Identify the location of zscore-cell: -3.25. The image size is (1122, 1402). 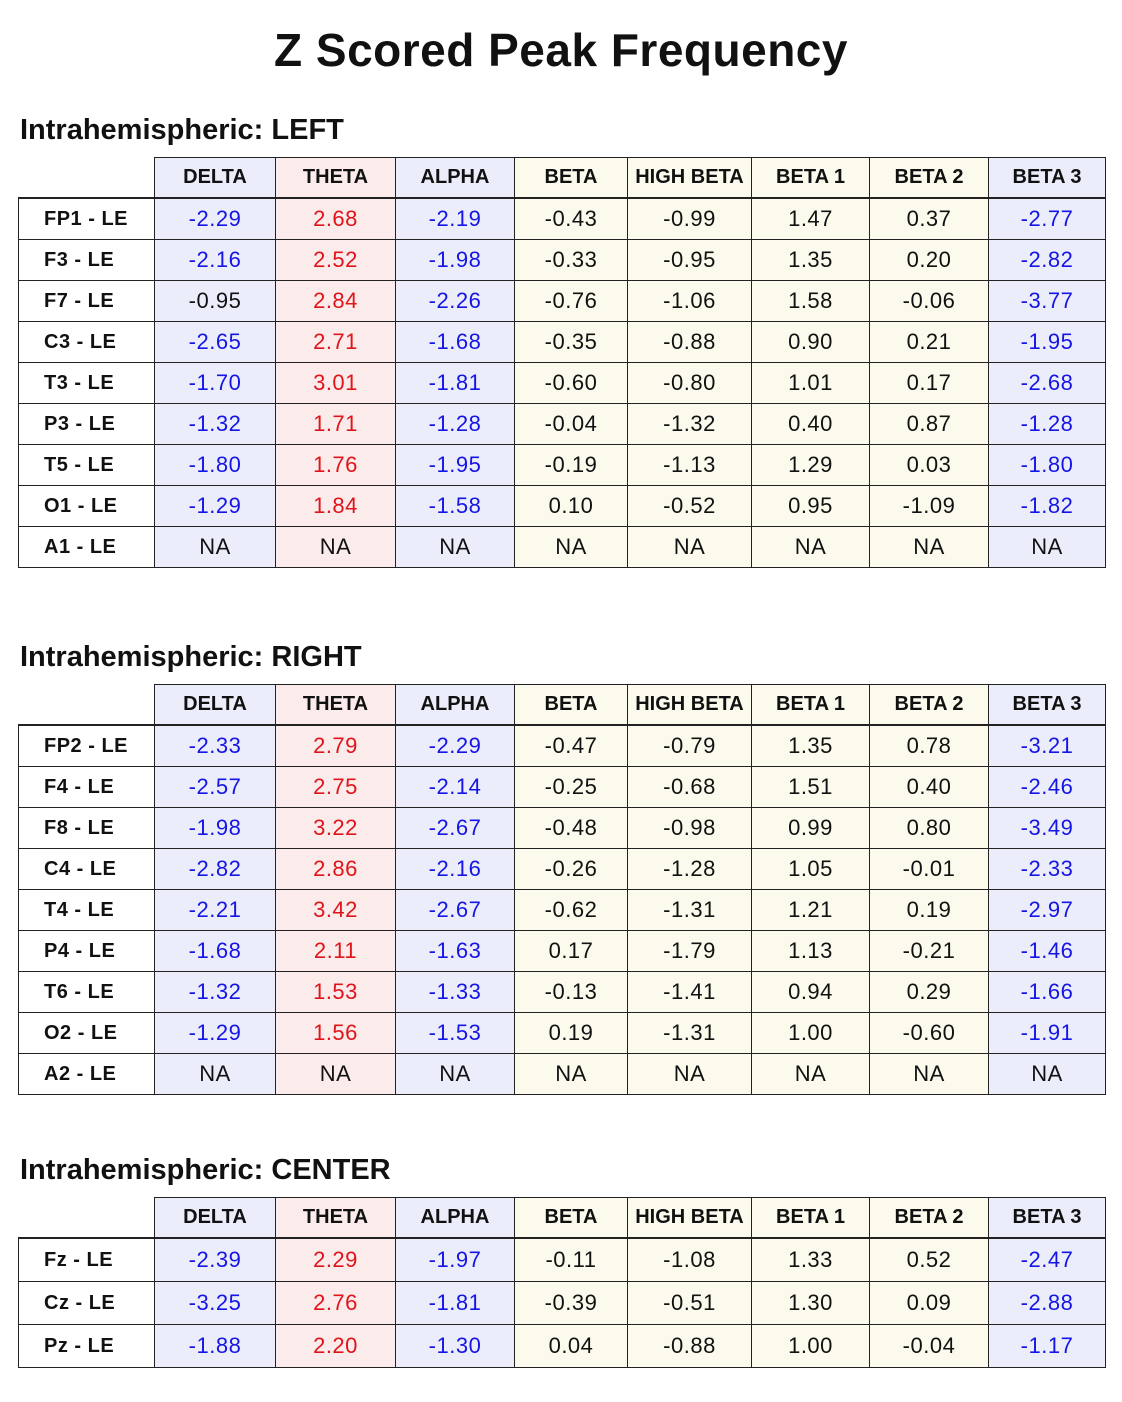
(215, 1303).